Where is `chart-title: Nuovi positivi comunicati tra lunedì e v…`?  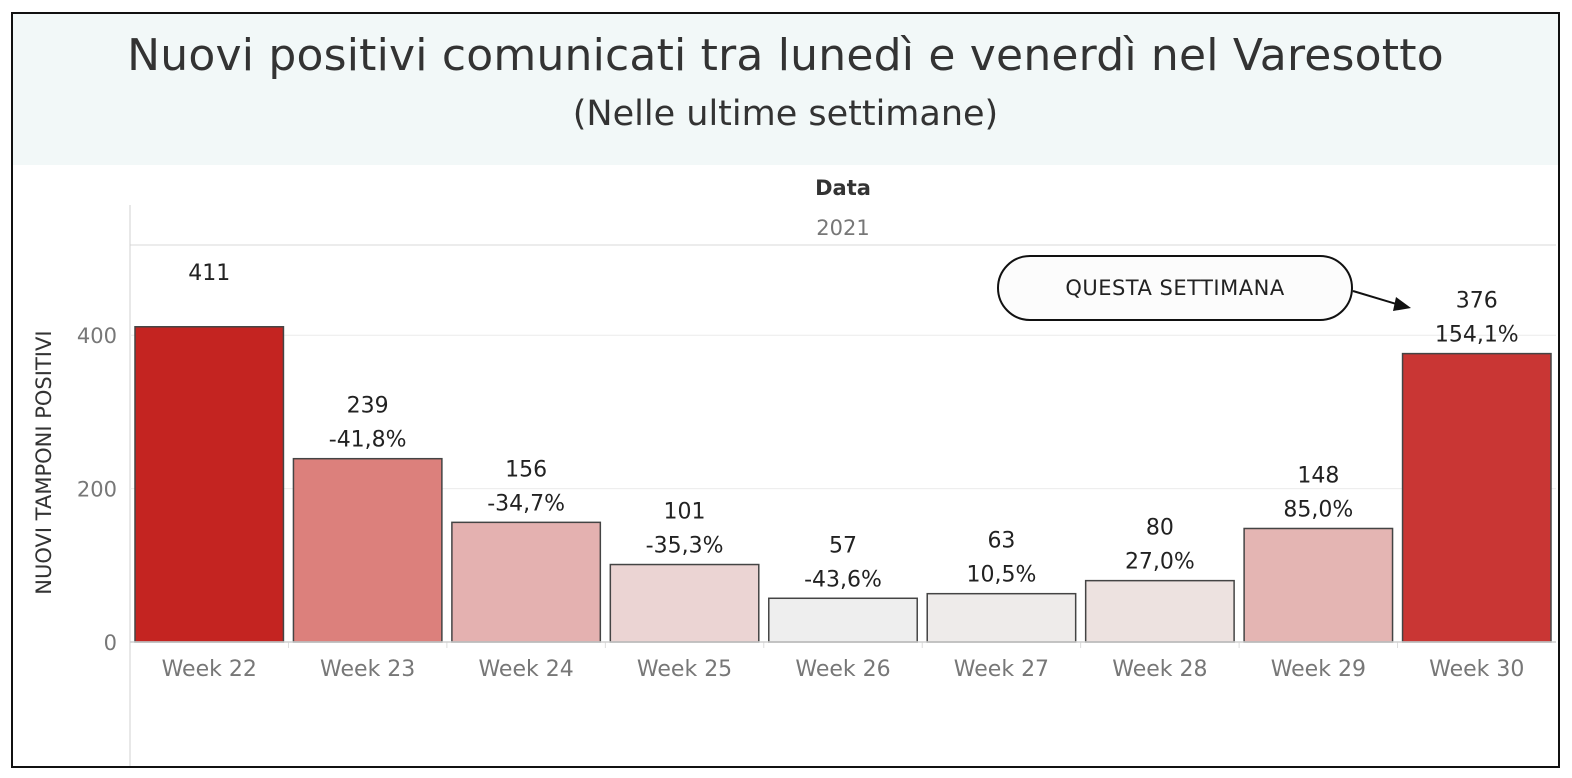
chart-title: Nuovi positivi comunicati tra lunedì e v… is located at coordinates (785, 55).